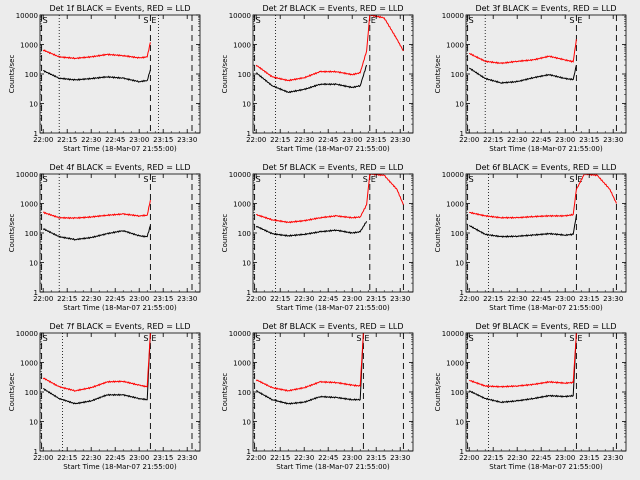 Image resolution: width=640 pixels, height=480 pixels. I want to click on chart-title: Det 5f BLACK = Events, RED = LLD, so click(332, 167).